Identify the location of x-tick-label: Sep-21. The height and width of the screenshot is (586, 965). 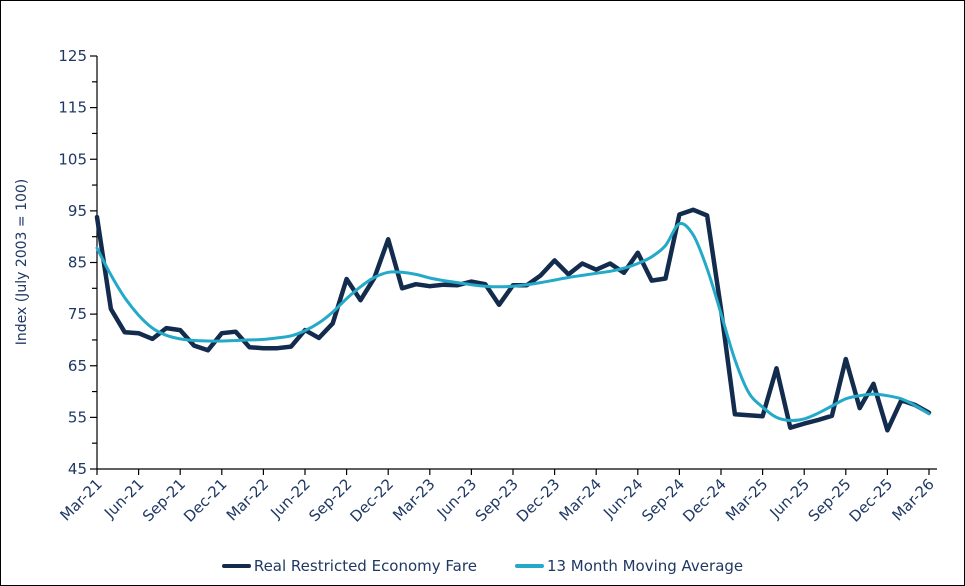
(164, 500).